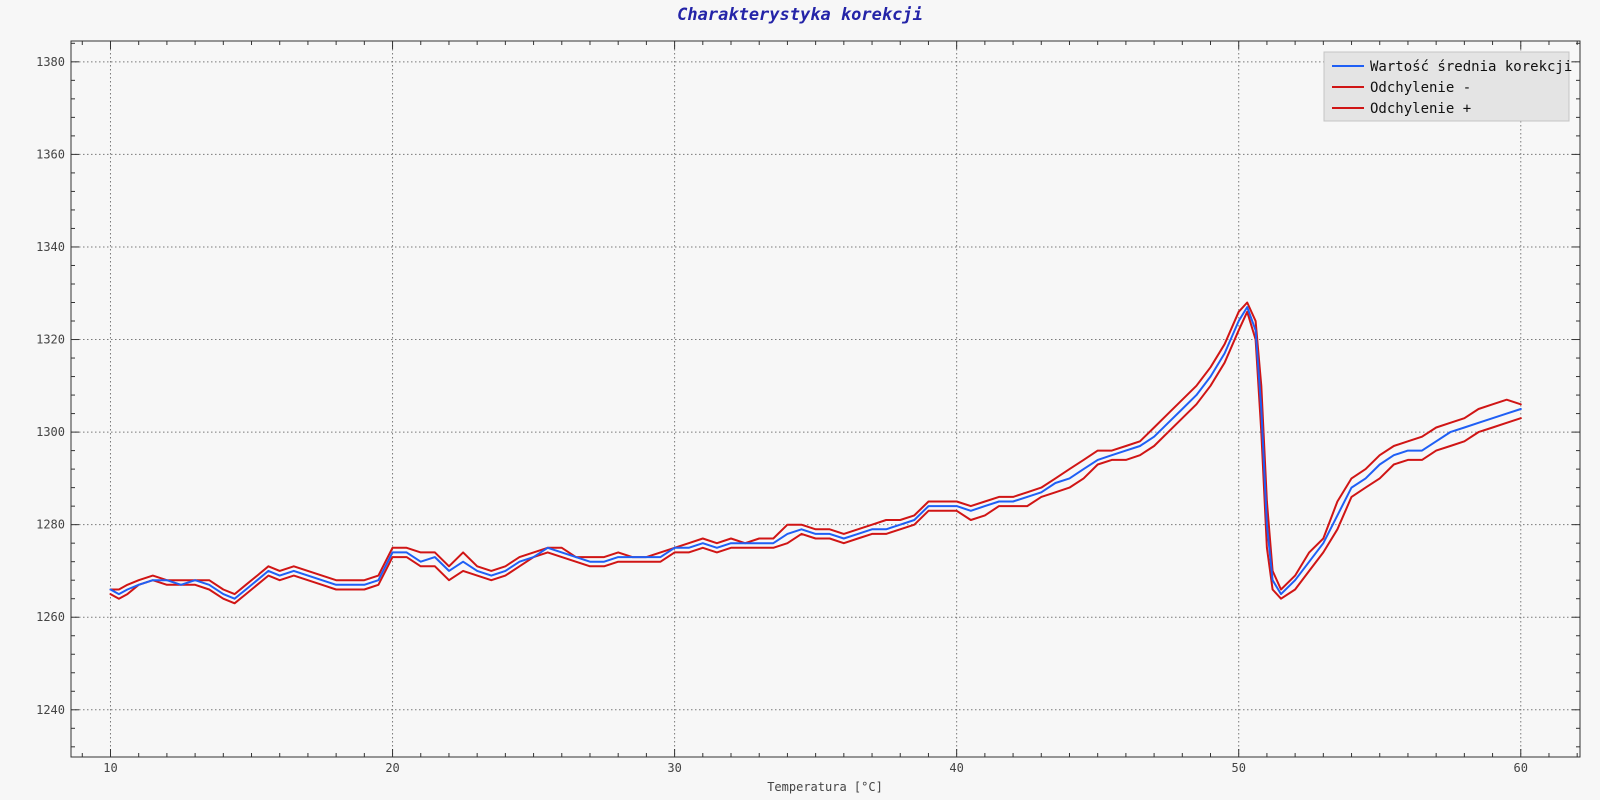 This screenshot has width=1600, height=800. Describe the element at coordinates (1471, 67) in the screenshot. I see `legend-label: Wartość średnia korekcji` at that location.